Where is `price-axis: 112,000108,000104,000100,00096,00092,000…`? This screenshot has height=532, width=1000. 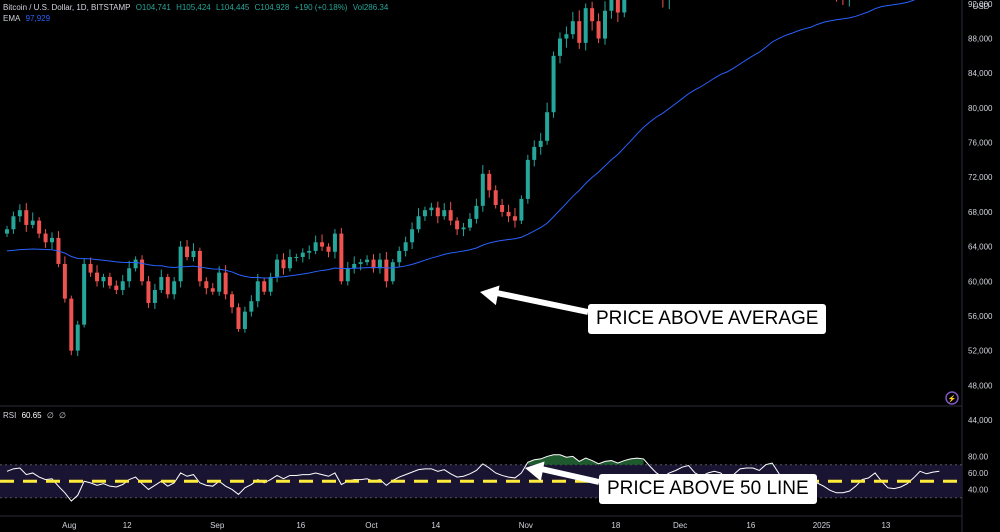
price-axis: 112,000108,000104,000100,00096,00092,000… is located at coordinates (982, 212).